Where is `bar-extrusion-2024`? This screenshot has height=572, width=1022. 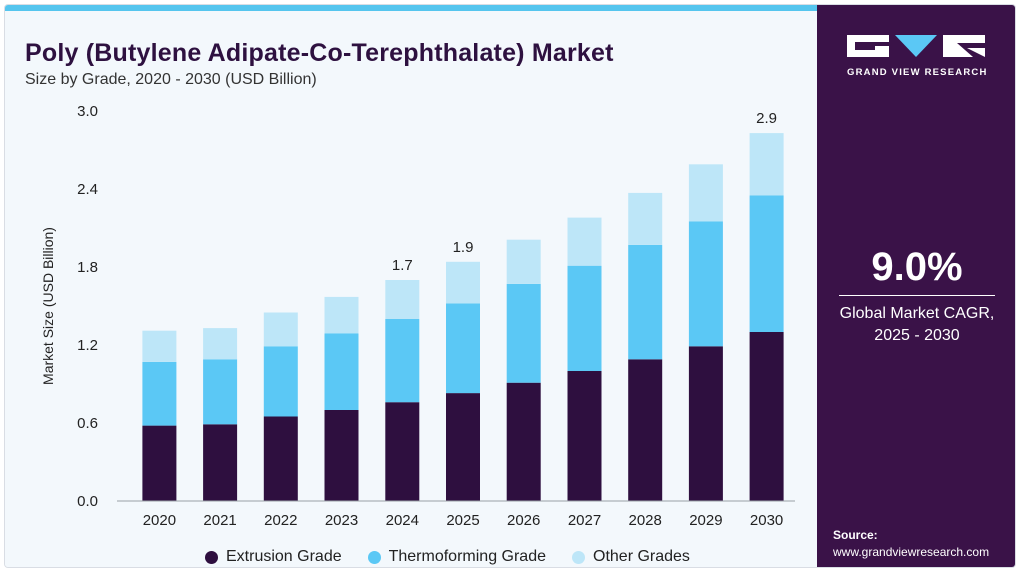 bar-extrusion-2024 is located at coordinates (402, 451).